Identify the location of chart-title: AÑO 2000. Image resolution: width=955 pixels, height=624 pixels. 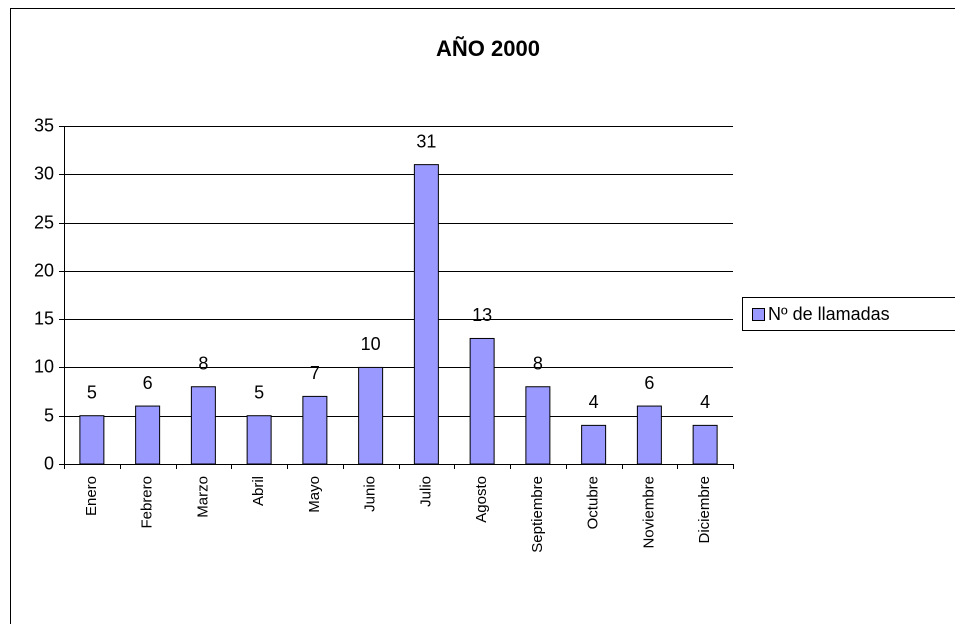
(488, 48).